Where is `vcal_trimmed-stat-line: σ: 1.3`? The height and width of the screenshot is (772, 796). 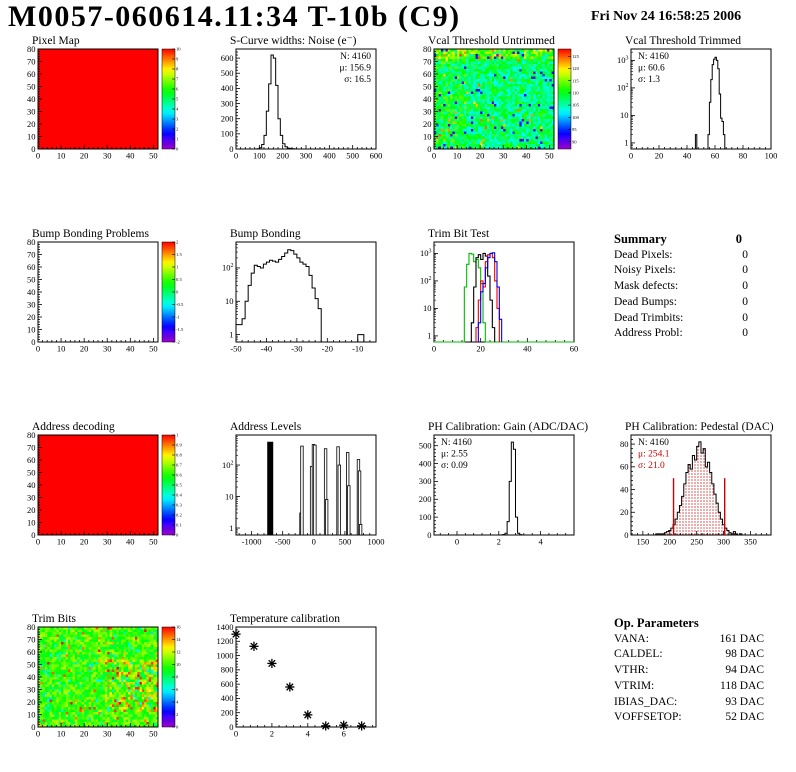
vcal_trimmed-stat-line: σ: 1.3 is located at coordinates (649, 80).